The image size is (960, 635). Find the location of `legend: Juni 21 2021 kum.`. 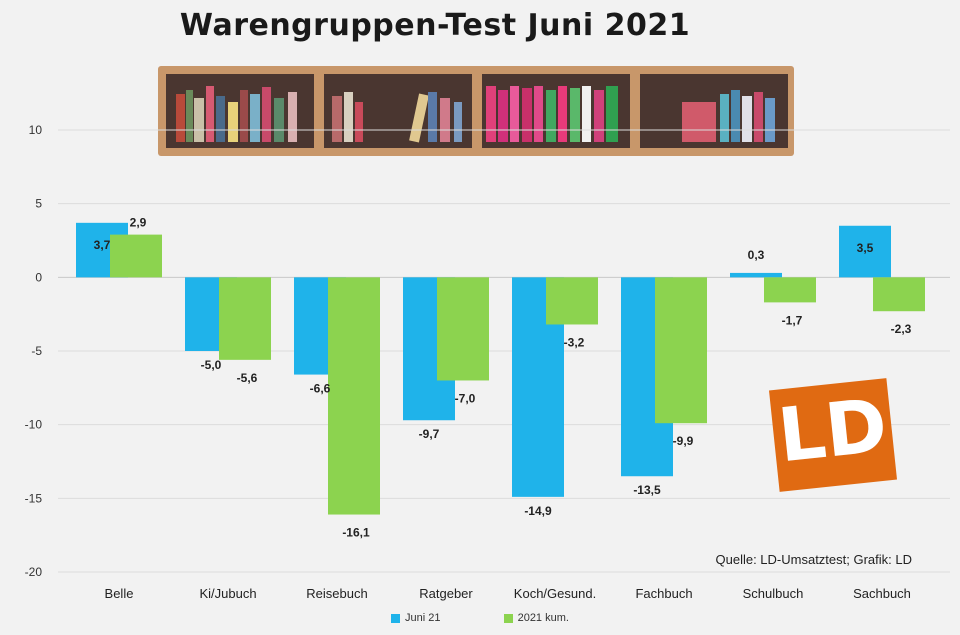

legend: Juni 21 2021 kum. is located at coordinates (480, 618).